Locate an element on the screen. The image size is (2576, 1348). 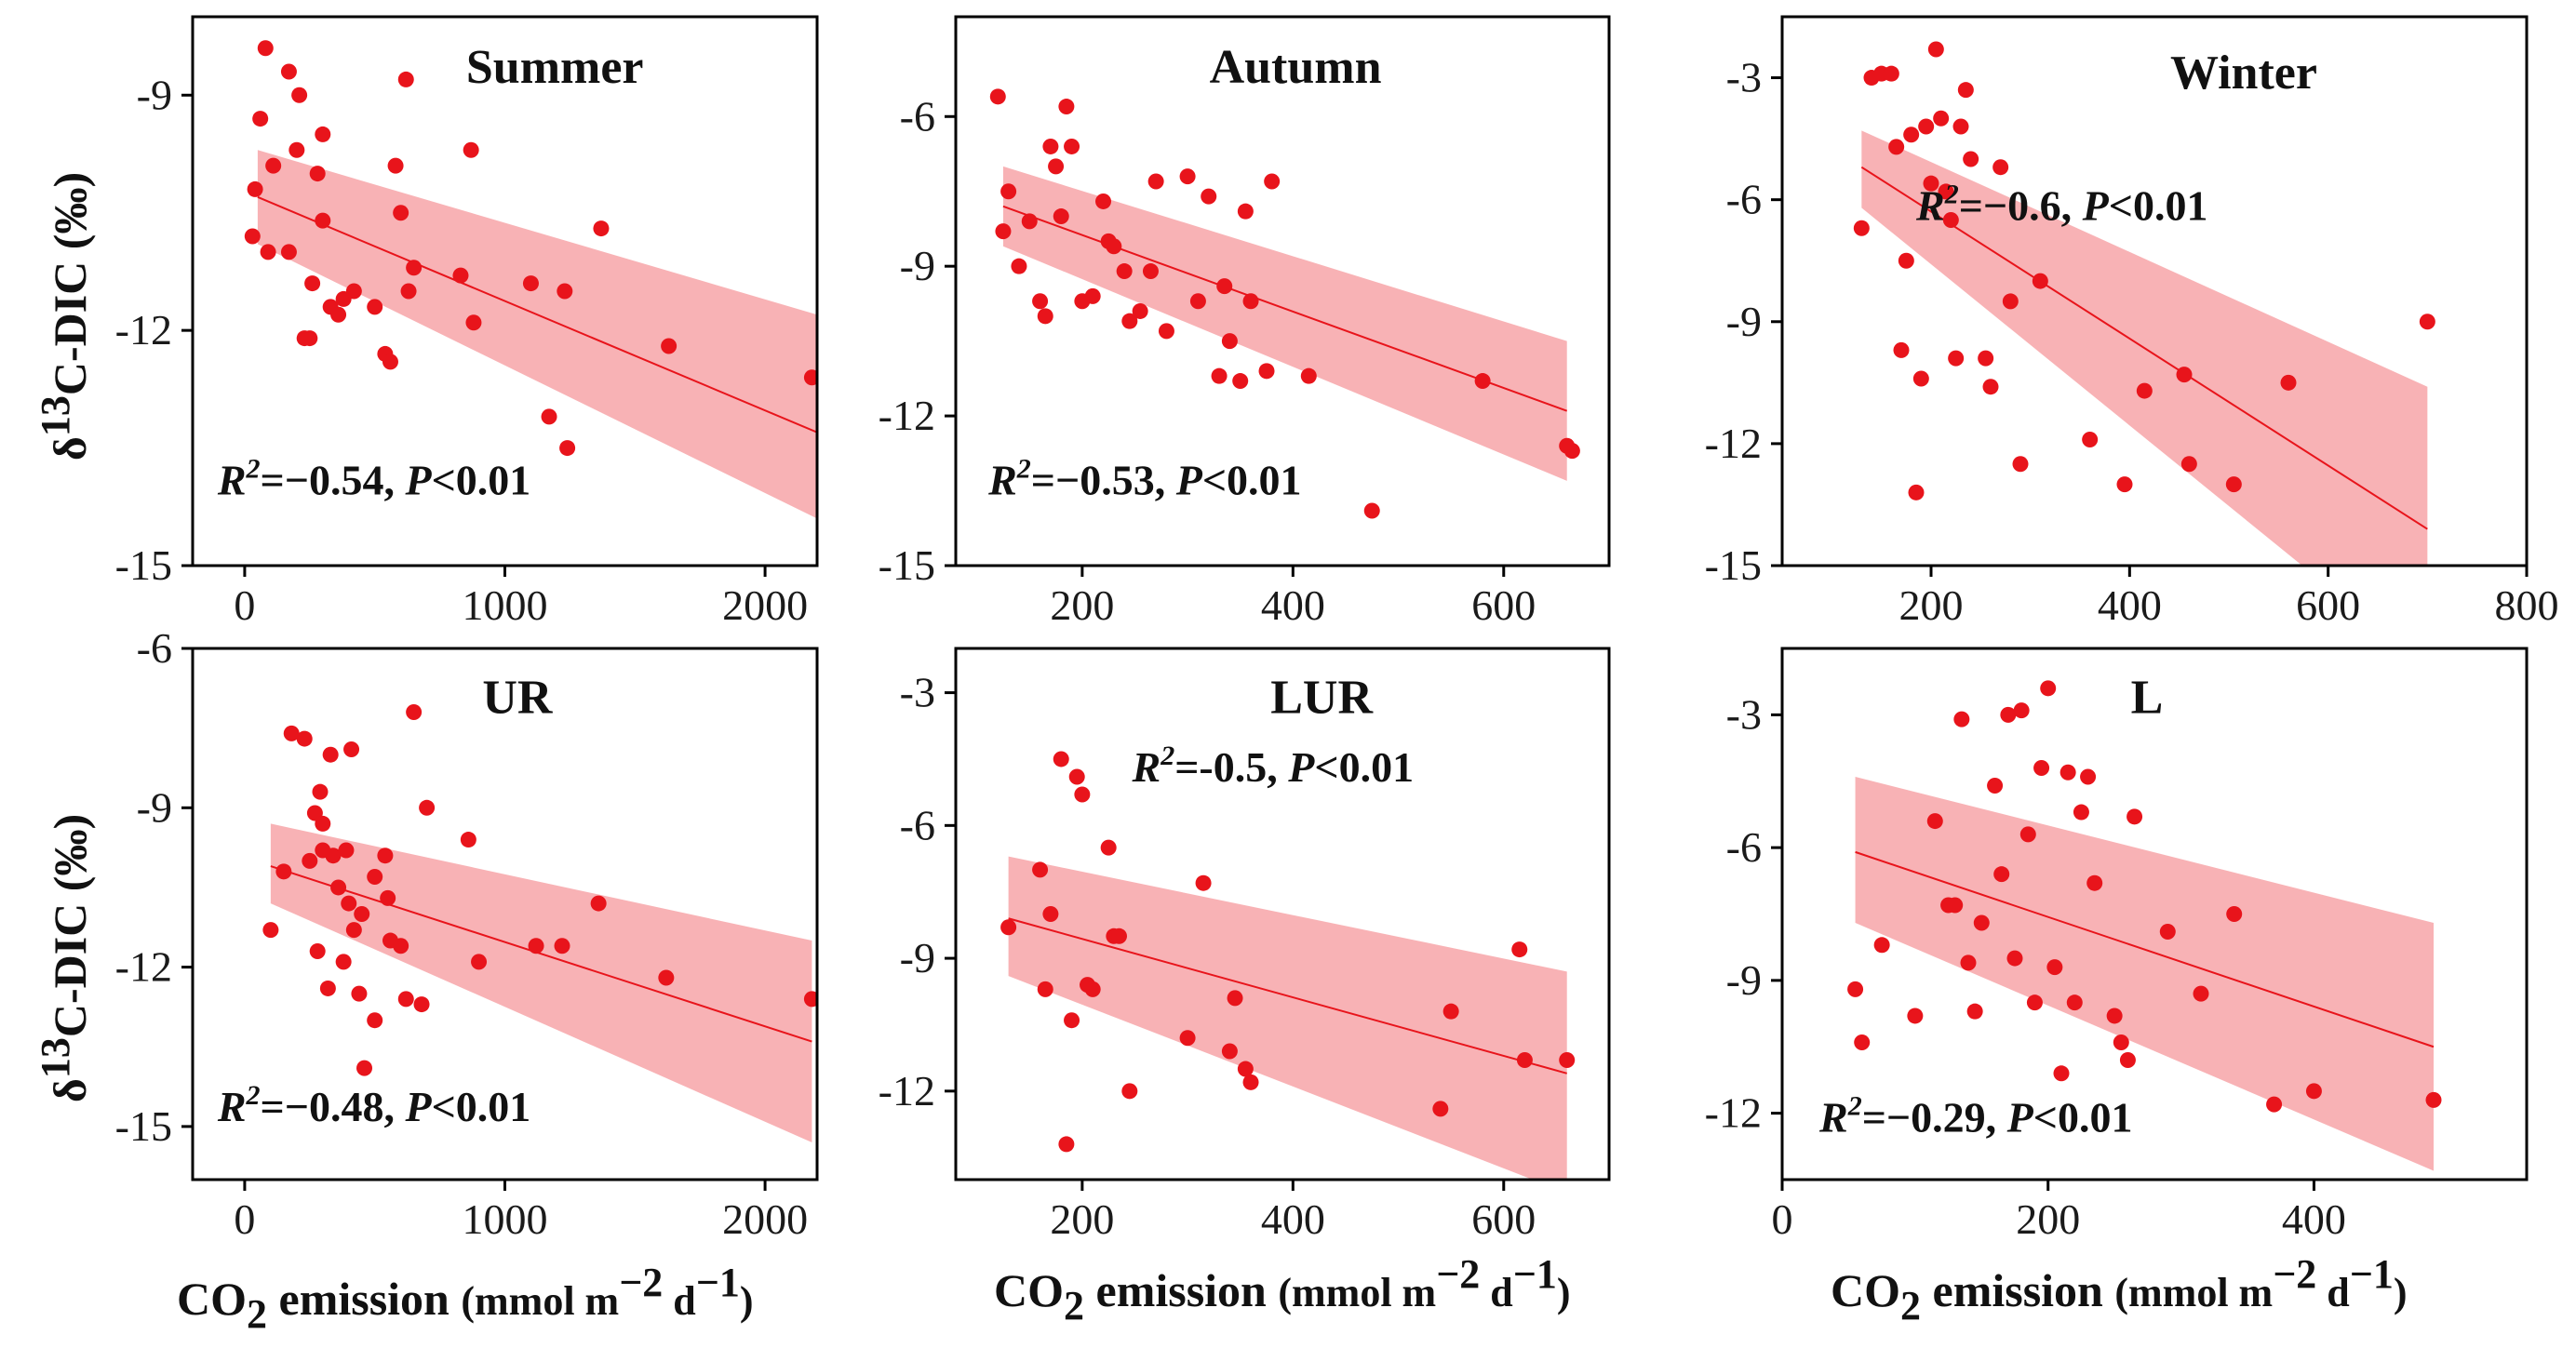
x-tick-label: 400 is located at coordinates (1293, 605).